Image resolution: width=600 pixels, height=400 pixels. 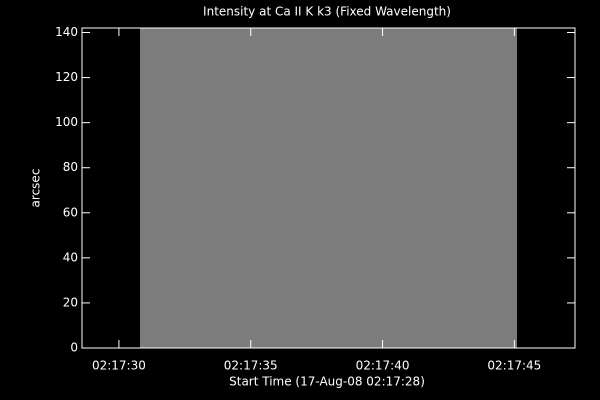 What do you see at coordinates (70, 257) in the screenshot?
I see `y-tick-label: 40` at bounding box center [70, 257].